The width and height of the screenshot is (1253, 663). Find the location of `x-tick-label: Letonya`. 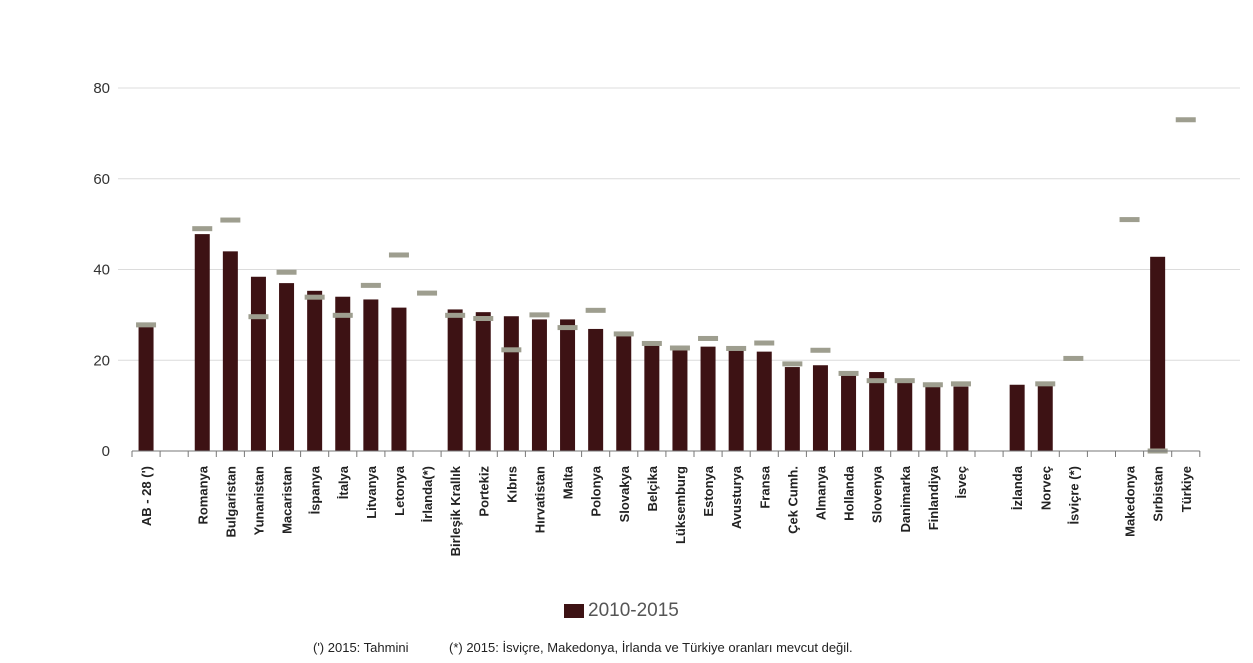

x-tick-label: Letonya is located at coordinates (399, 490).